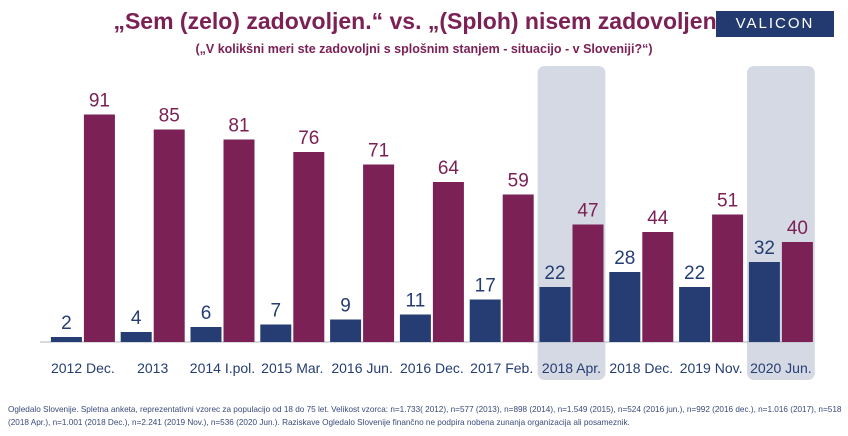 The image size is (848, 436). Describe the element at coordinates (222, 368) in the screenshot. I see `x-tick-label: 2014 I.pol.` at that location.